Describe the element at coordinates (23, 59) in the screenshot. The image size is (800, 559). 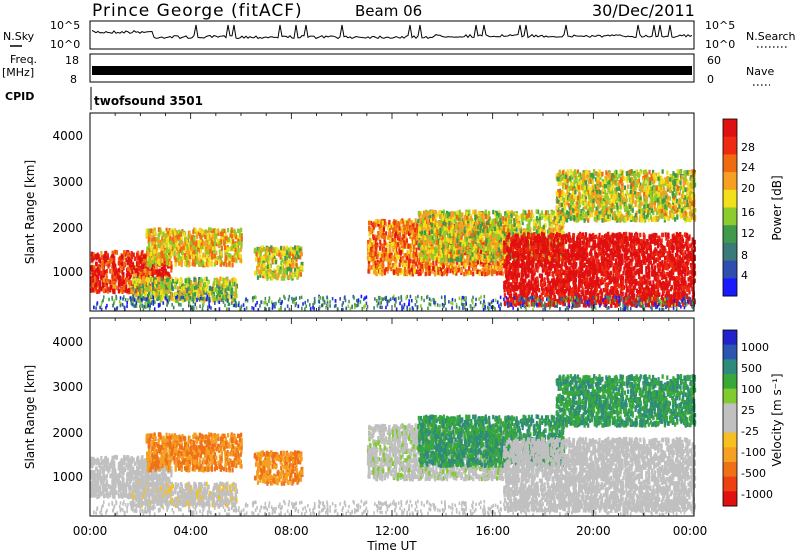
I see `freq-left-label: Freq.` at that location.